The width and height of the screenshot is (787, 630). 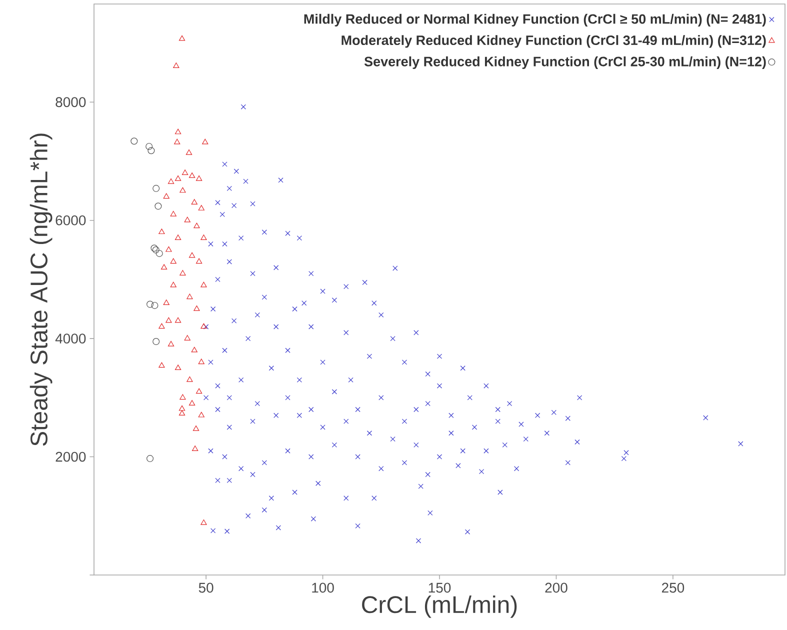 I want to click on y-tick-label: 6000, so click(x=71, y=220).